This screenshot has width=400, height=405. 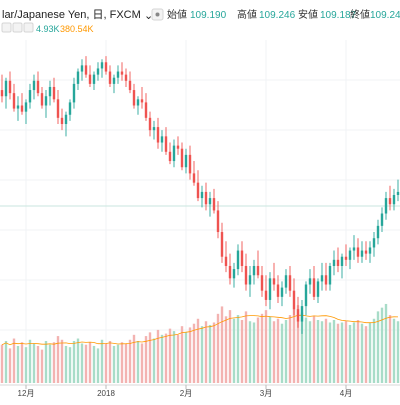 I want to click on symbol-menu-chevron: ⌄, so click(x=148, y=16).